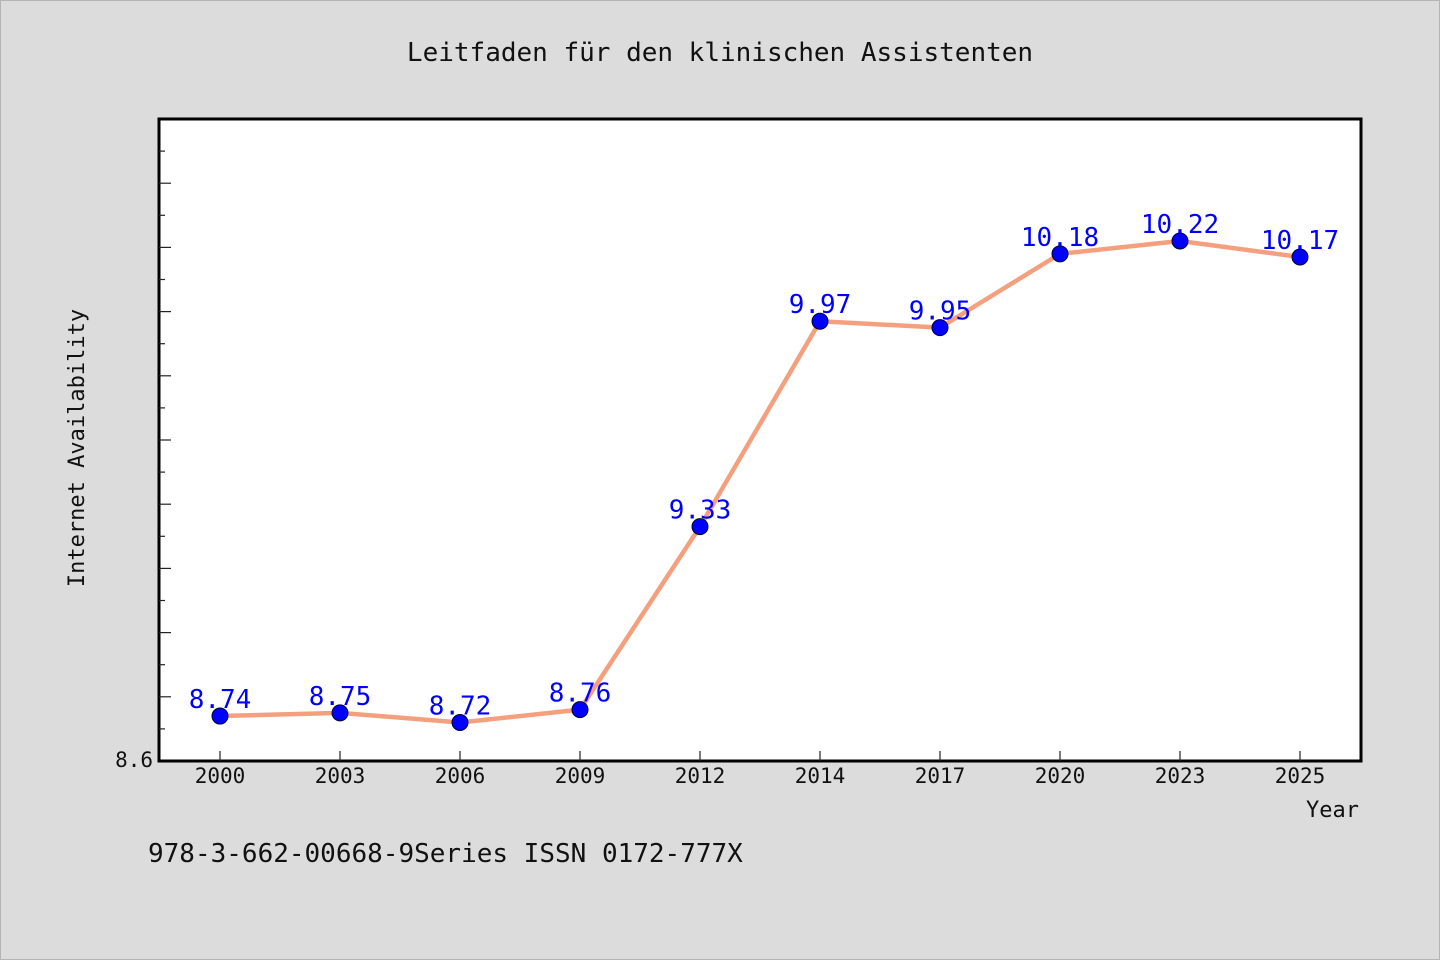 This screenshot has width=1440, height=960. I want to click on x-tick-label: 2012, so click(700, 776).